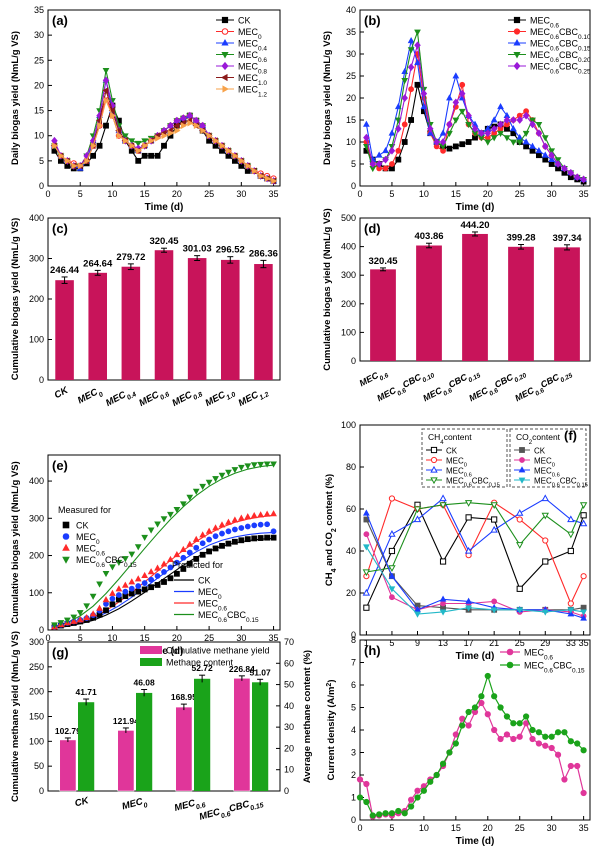 The width and height of the screenshot is (600, 849). Describe the element at coordinates (353, 730) in the screenshot. I see `y-tick-label: 4` at that location.